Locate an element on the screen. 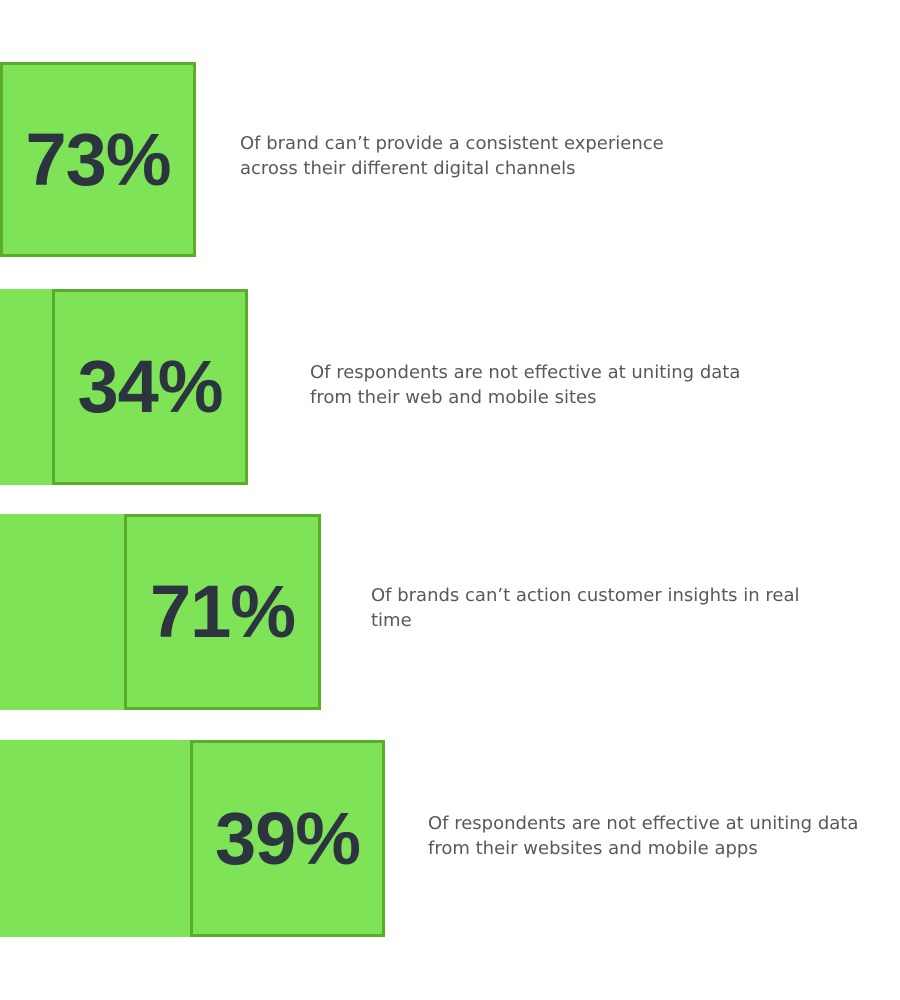 This screenshot has height=1000, width=900. stat-percent-2: 34% is located at coordinates (150, 386).